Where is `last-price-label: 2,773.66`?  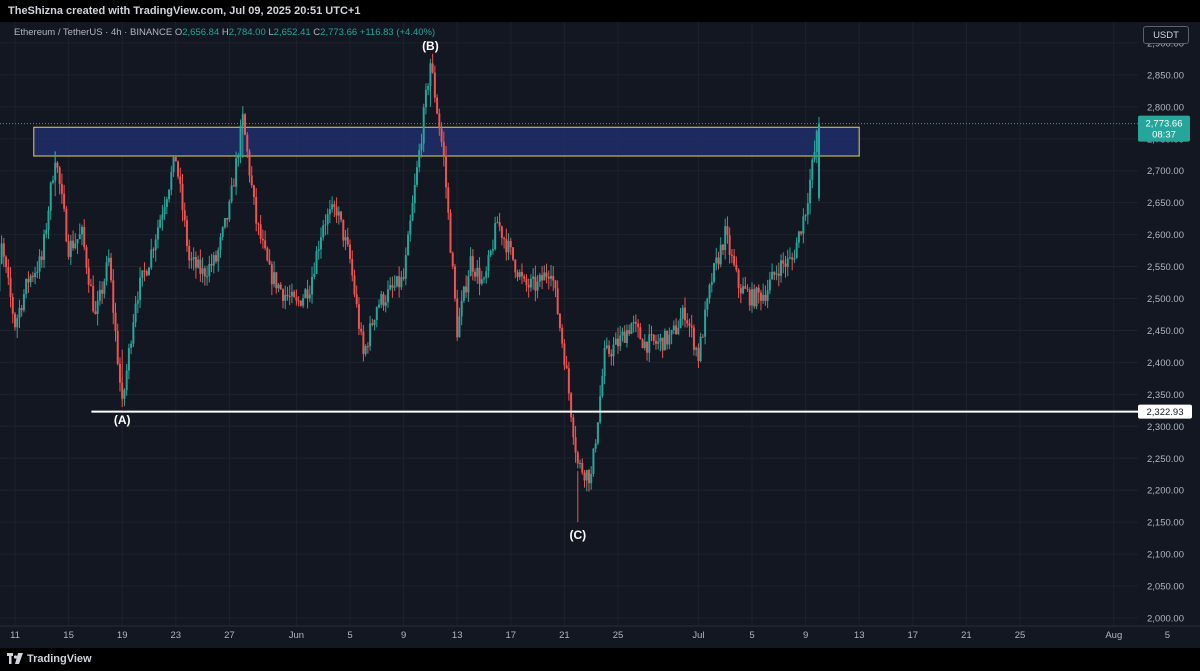 last-price-label: 2,773.66 is located at coordinates (1164, 124).